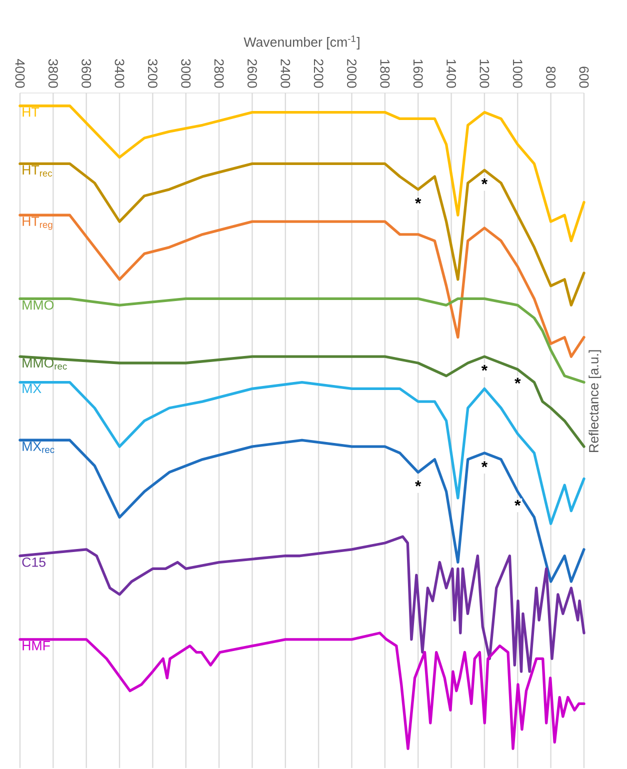  What do you see at coordinates (285, 73) in the screenshot?
I see `x-tick-label: 2400` at bounding box center [285, 73].